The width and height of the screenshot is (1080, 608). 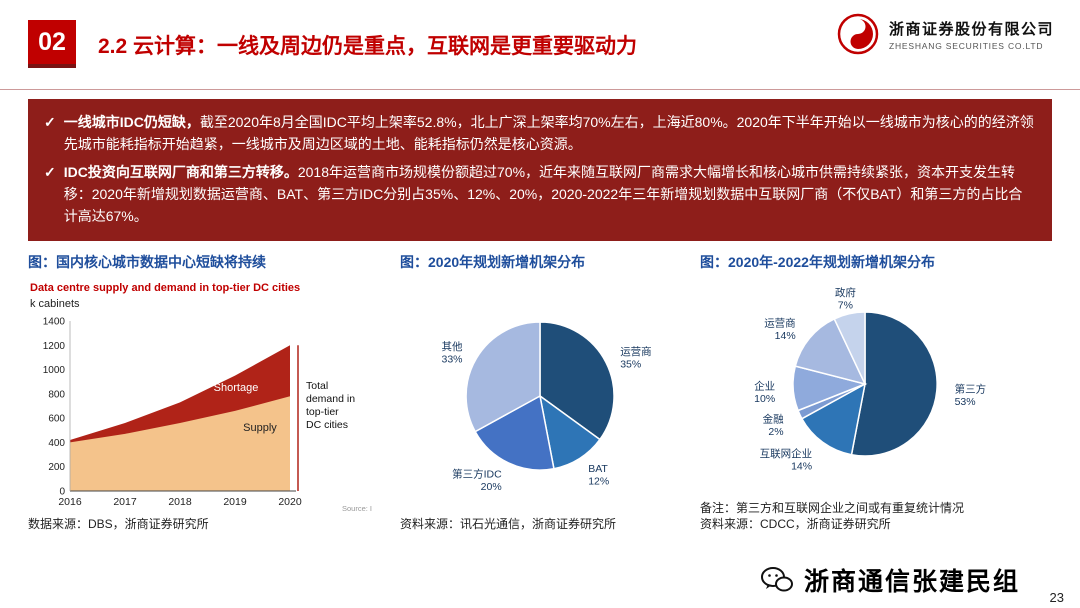 What do you see at coordinates (125, 502) in the screenshot?
I see `x-tick-label: 2017` at bounding box center [125, 502].